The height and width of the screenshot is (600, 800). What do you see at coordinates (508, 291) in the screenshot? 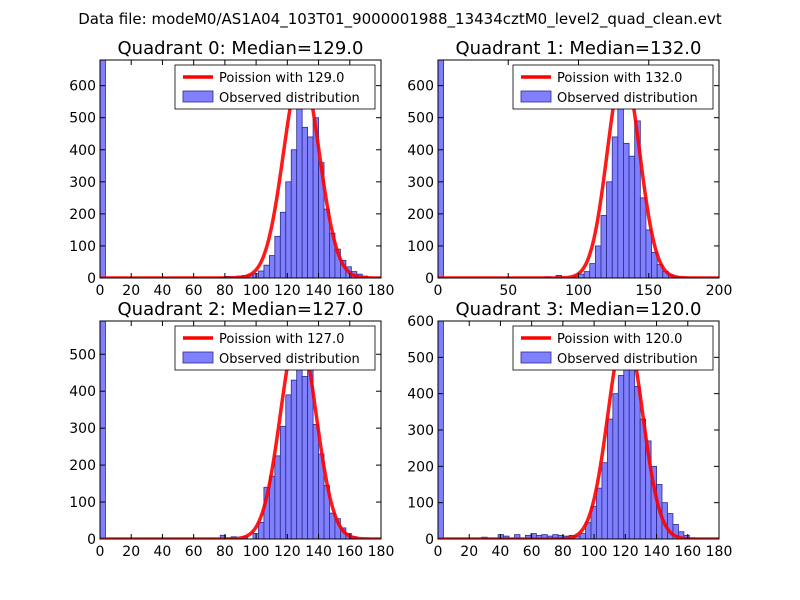
I see `x-tick-label: 50` at bounding box center [508, 291].